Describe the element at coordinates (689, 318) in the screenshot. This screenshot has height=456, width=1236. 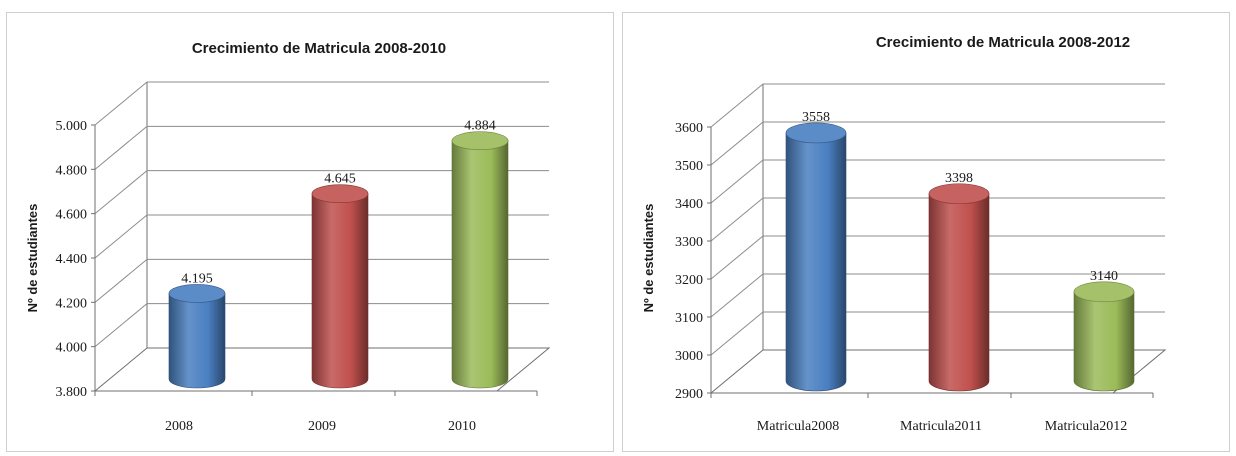
I see `y-tick-label: 3100` at that location.